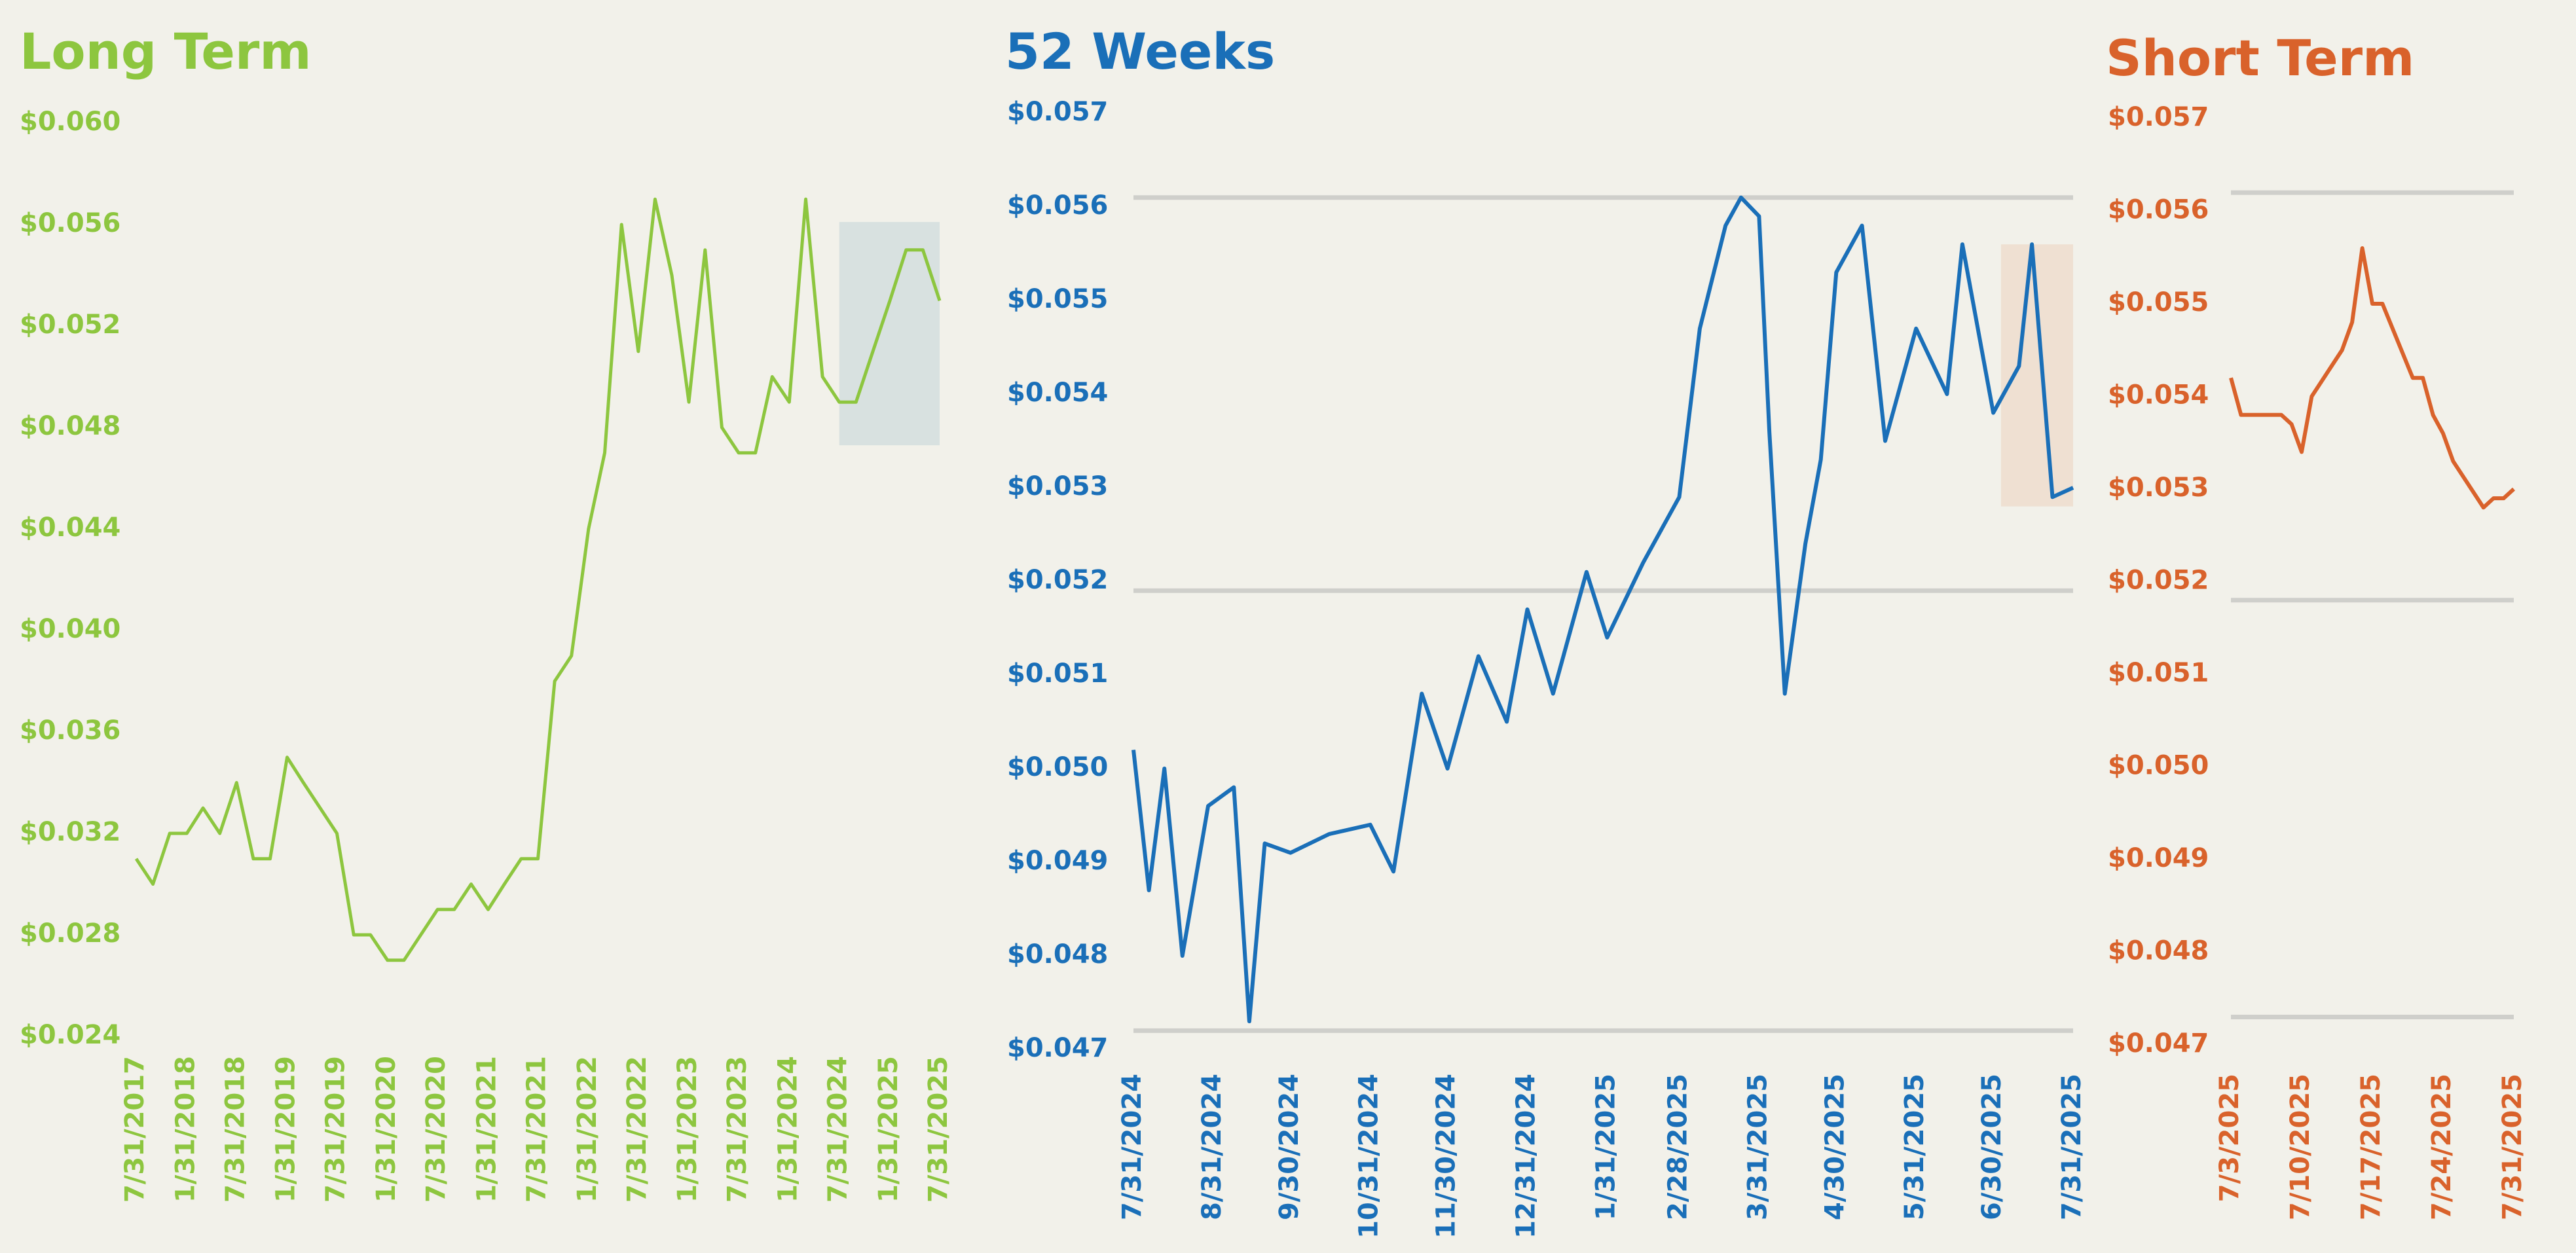 The width and height of the screenshot is (2576, 1253). I want to click on x-tick-label: 7/31/2023, so click(737, 1129).